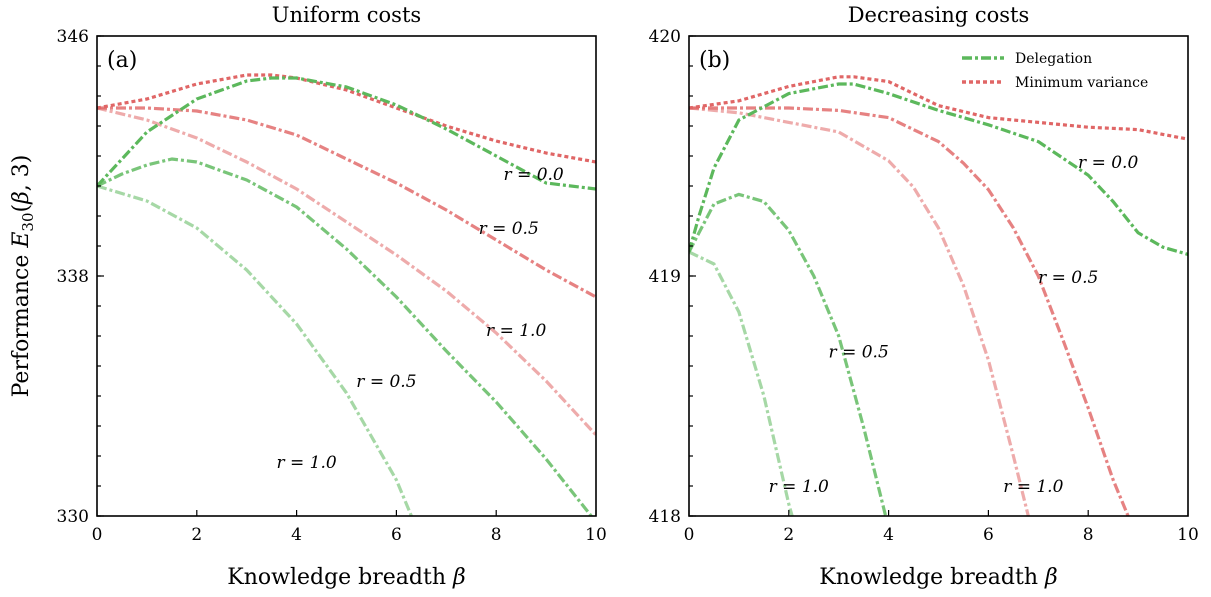 This screenshot has width=1211, height=597. I want to click on y-tick-label: 420, so click(665, 37).